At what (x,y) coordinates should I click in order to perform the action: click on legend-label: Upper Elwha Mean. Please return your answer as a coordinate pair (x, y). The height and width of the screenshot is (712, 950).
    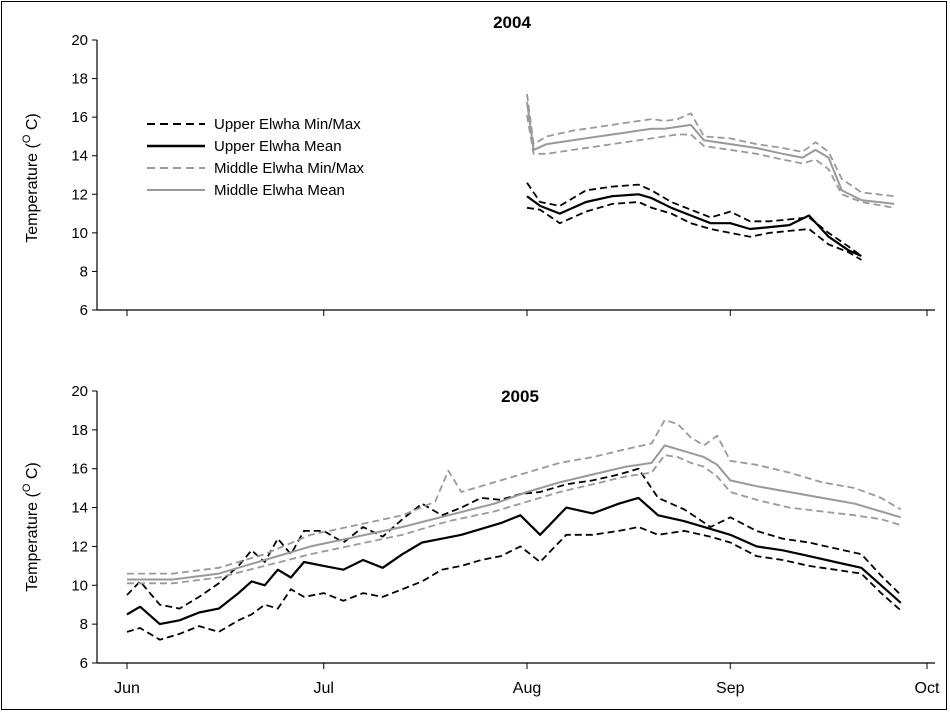
    Looking at the image, I should click on (278, 146).